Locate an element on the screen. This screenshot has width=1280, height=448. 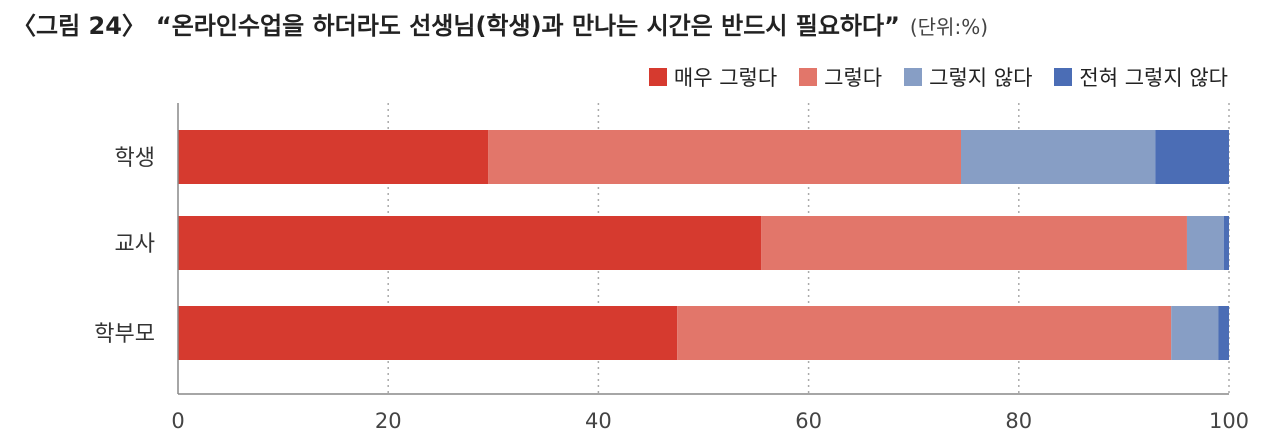
chart-title: “온라인수업을 하더라도 선생님(학생)과 만나는 시간은 반드시 필요하다” is located at coordinates (527, 26).